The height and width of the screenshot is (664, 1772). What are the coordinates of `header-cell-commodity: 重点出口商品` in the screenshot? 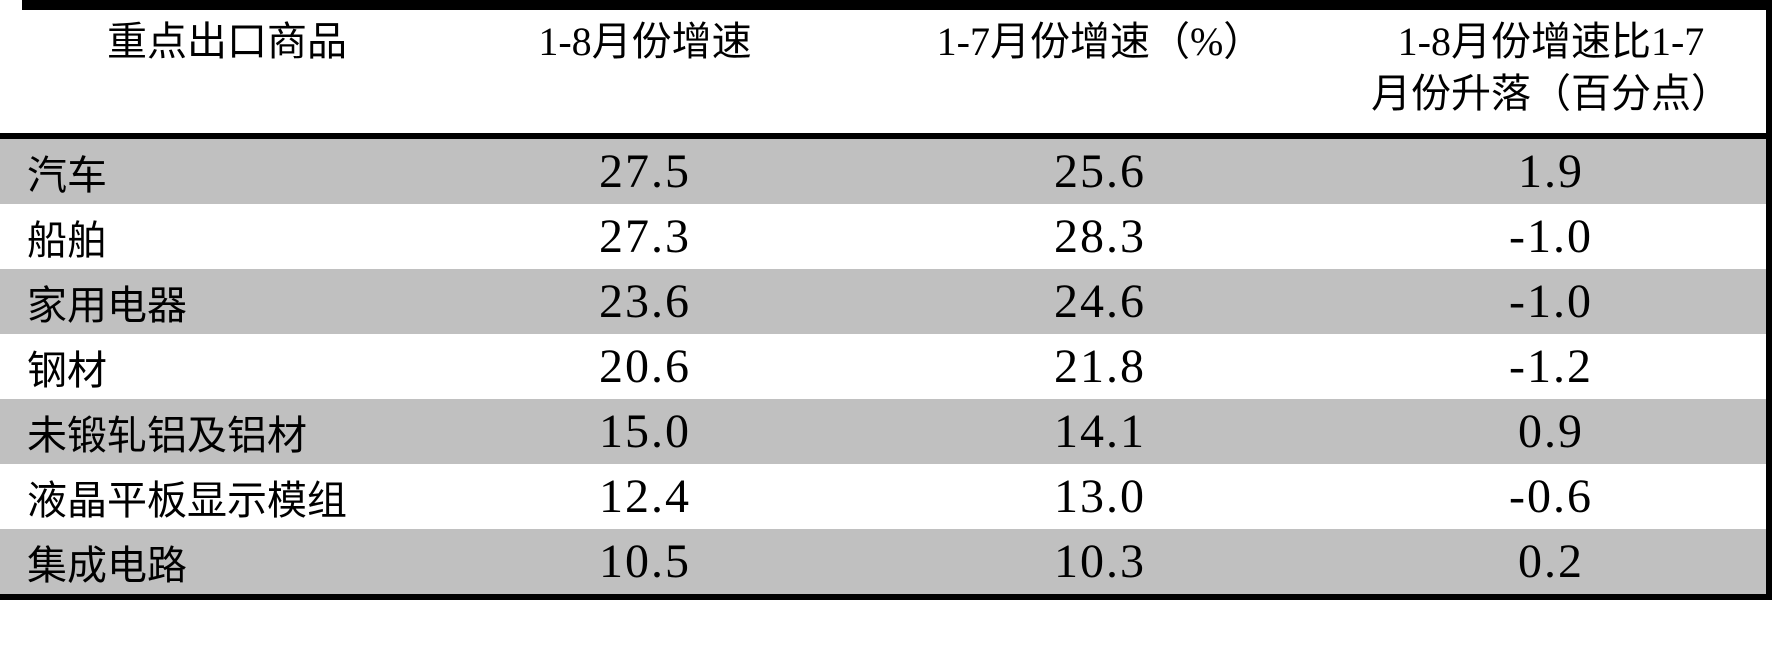 It's located at (227, 41).